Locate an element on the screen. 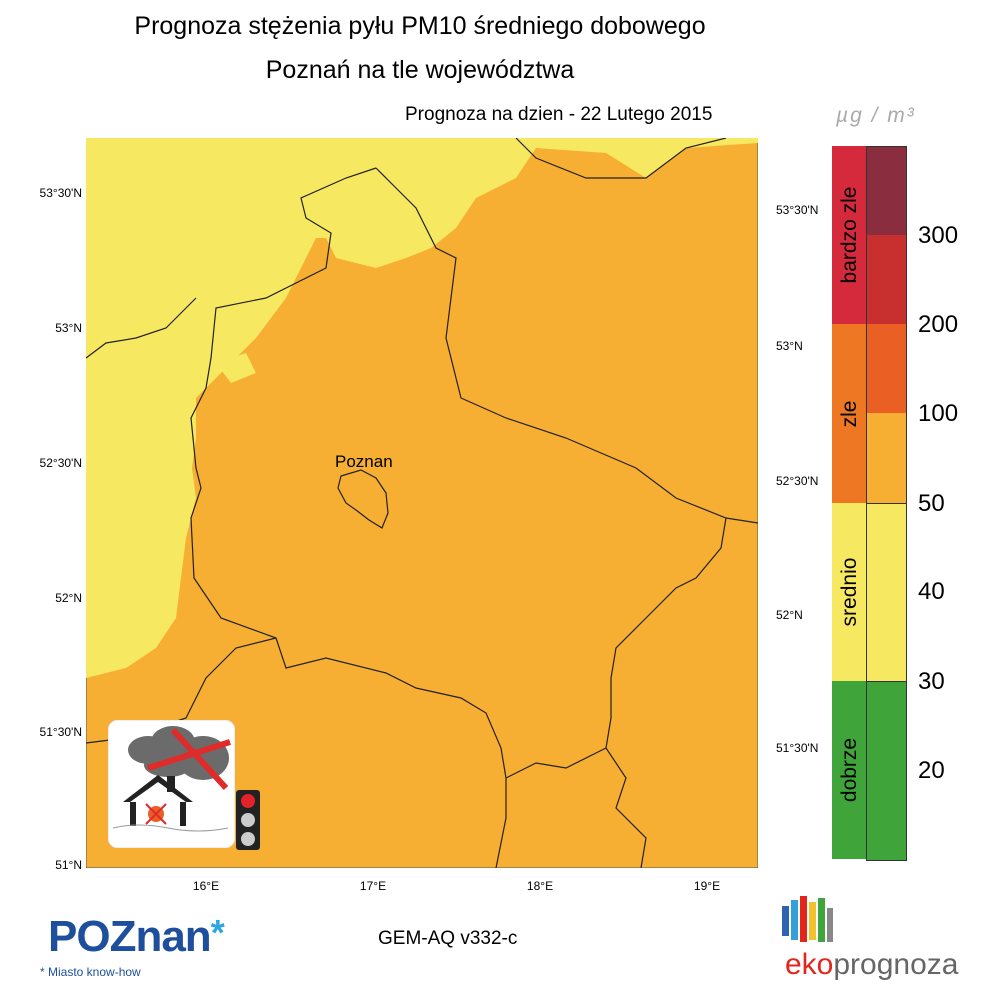  asterisk-icon: * is located at coordinates (217, 932).